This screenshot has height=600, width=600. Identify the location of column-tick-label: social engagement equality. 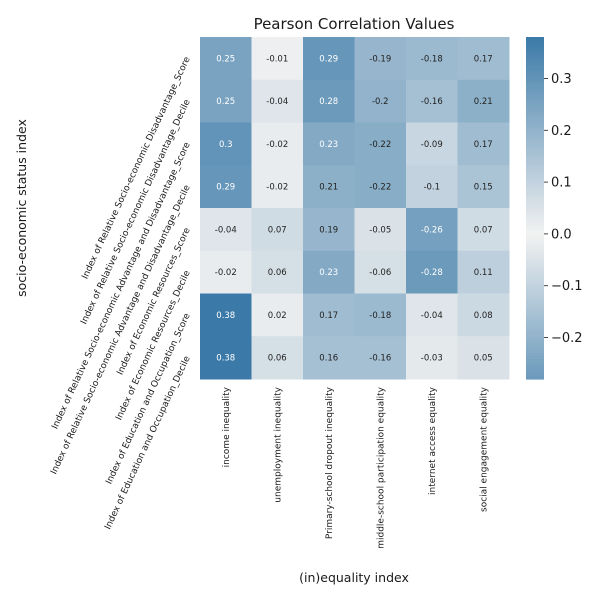
(484, 449).